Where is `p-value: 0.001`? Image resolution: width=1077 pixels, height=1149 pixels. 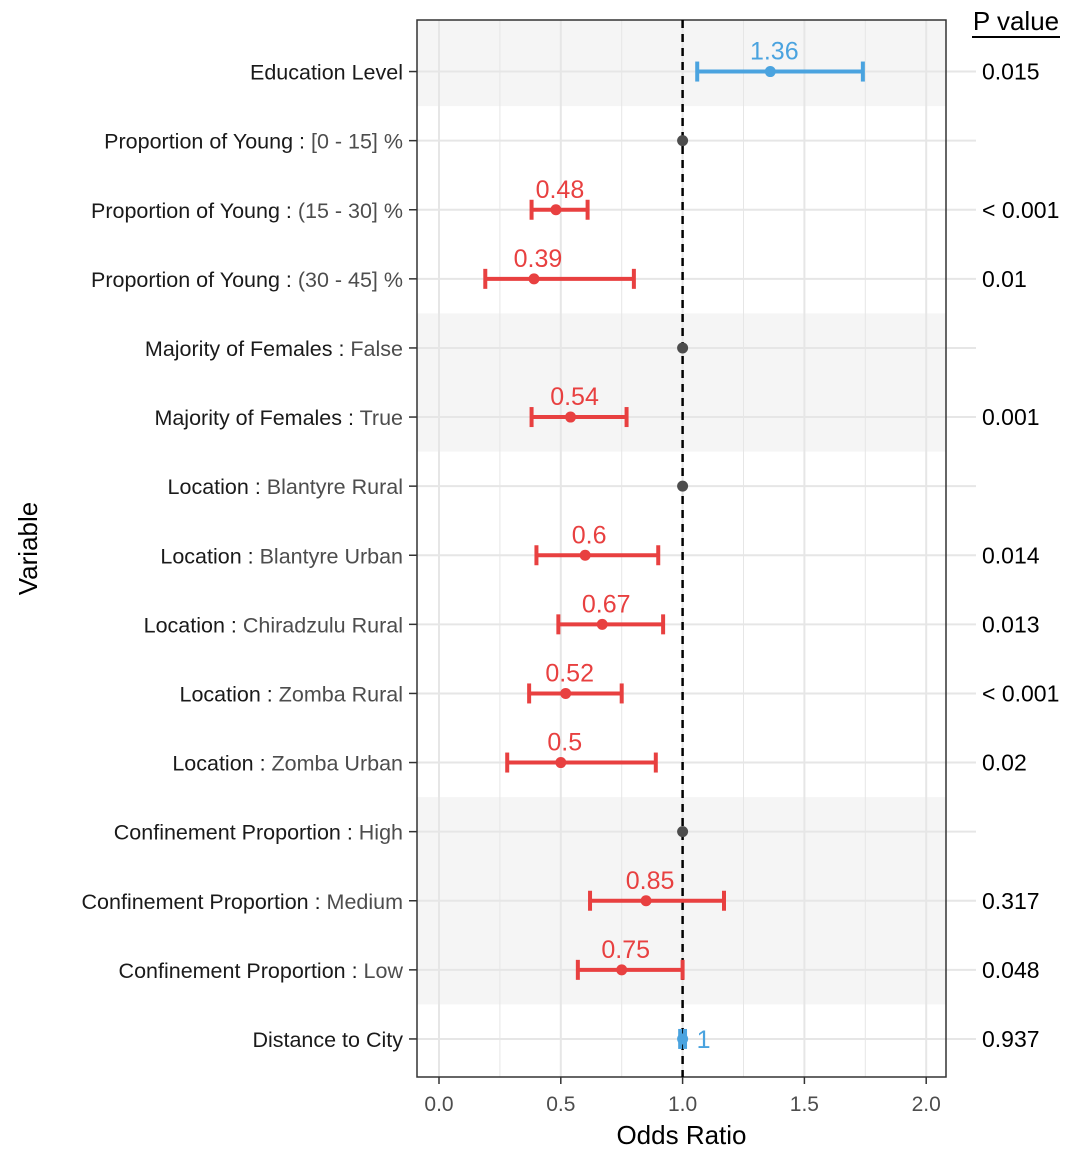 p-value: 0.001 is located at coordinates (1011, 417).